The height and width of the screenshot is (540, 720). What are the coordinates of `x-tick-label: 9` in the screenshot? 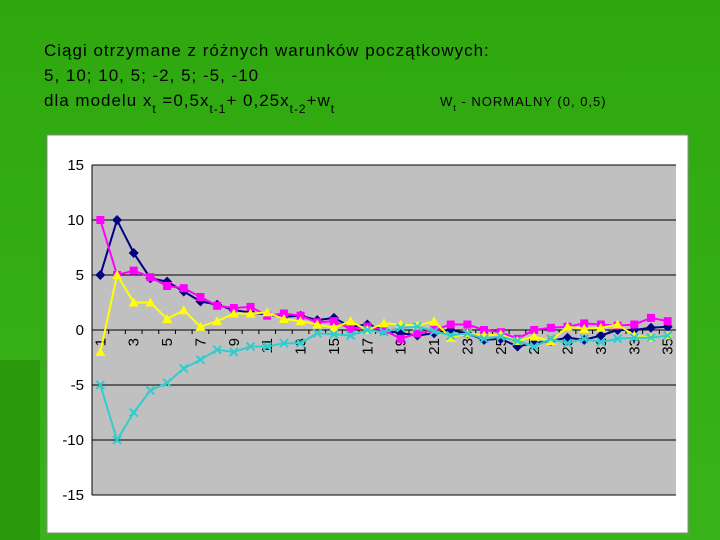 It's located at (234, 342).